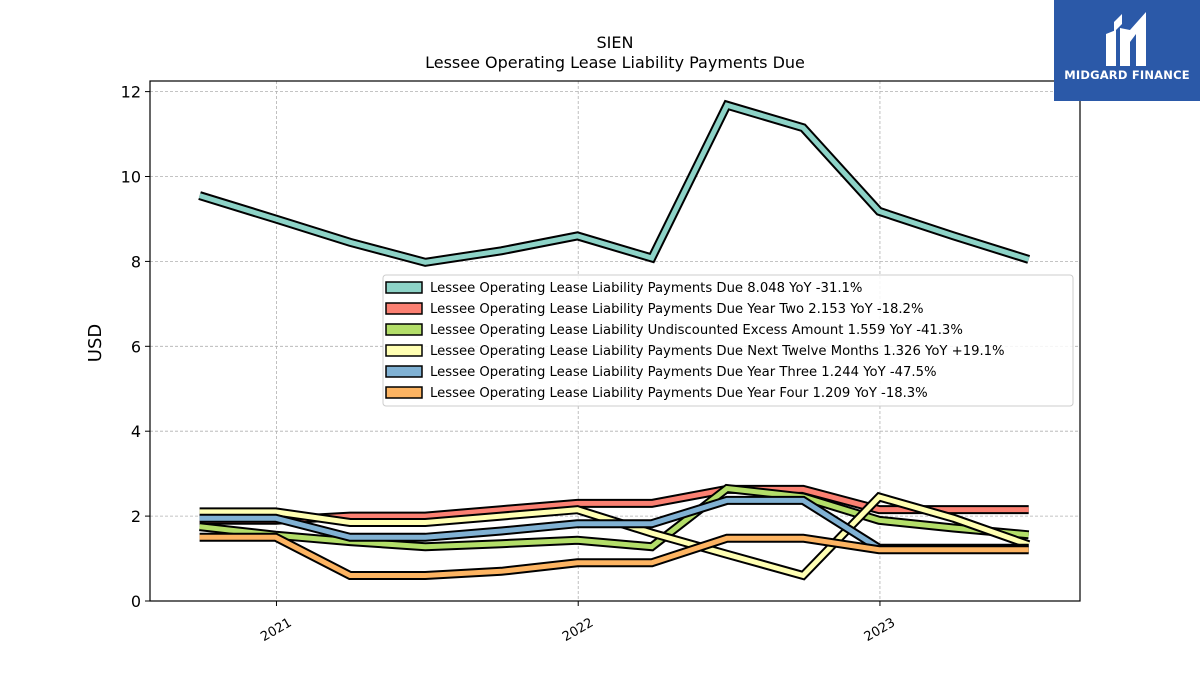 Image resolution: width=1200 pixels, height=675 pixels. Describe the element at coordinates (136, 431) in the screenshot. I see `y-tick-label: 4` at that location.